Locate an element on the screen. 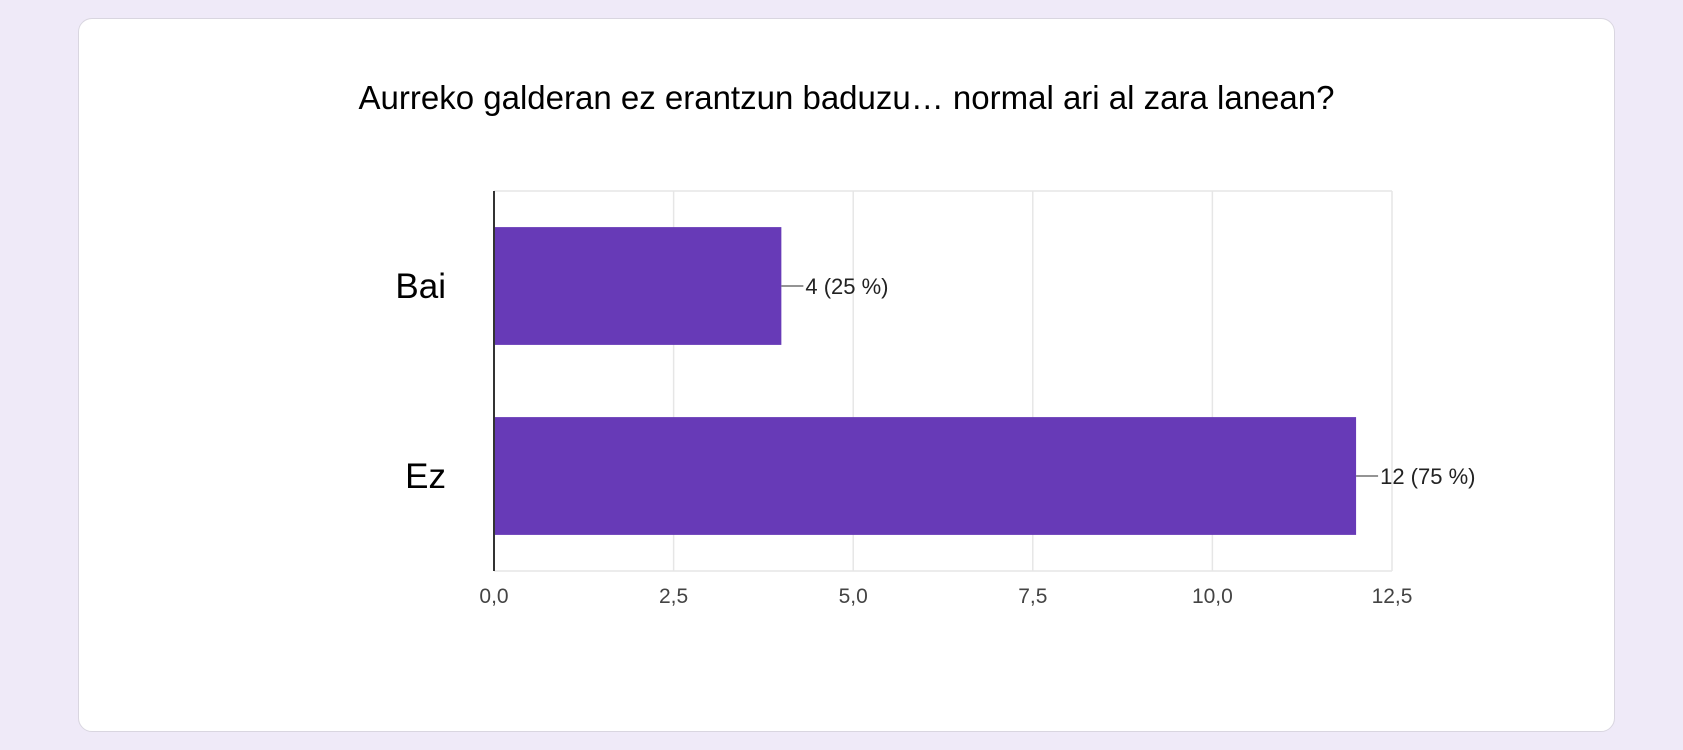  x-tick-label: 0,0 is located at coordinates (493, 596).